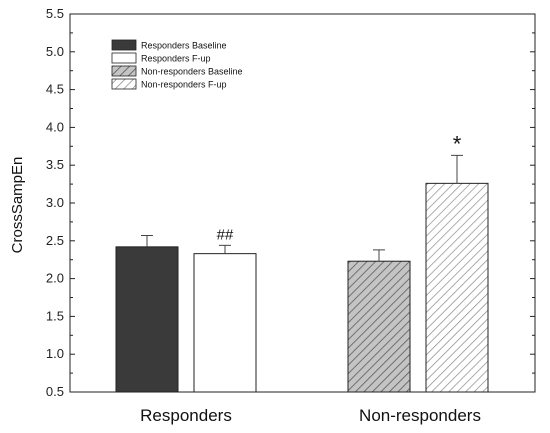  I want to click on y-tick-label: 1.5, so click(55, 315).